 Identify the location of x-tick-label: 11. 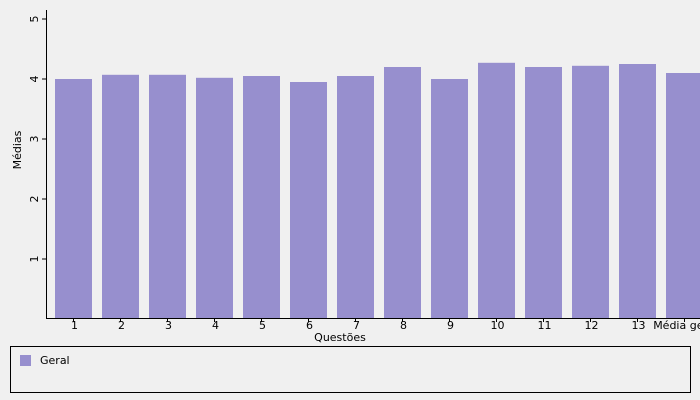
(545, 325).